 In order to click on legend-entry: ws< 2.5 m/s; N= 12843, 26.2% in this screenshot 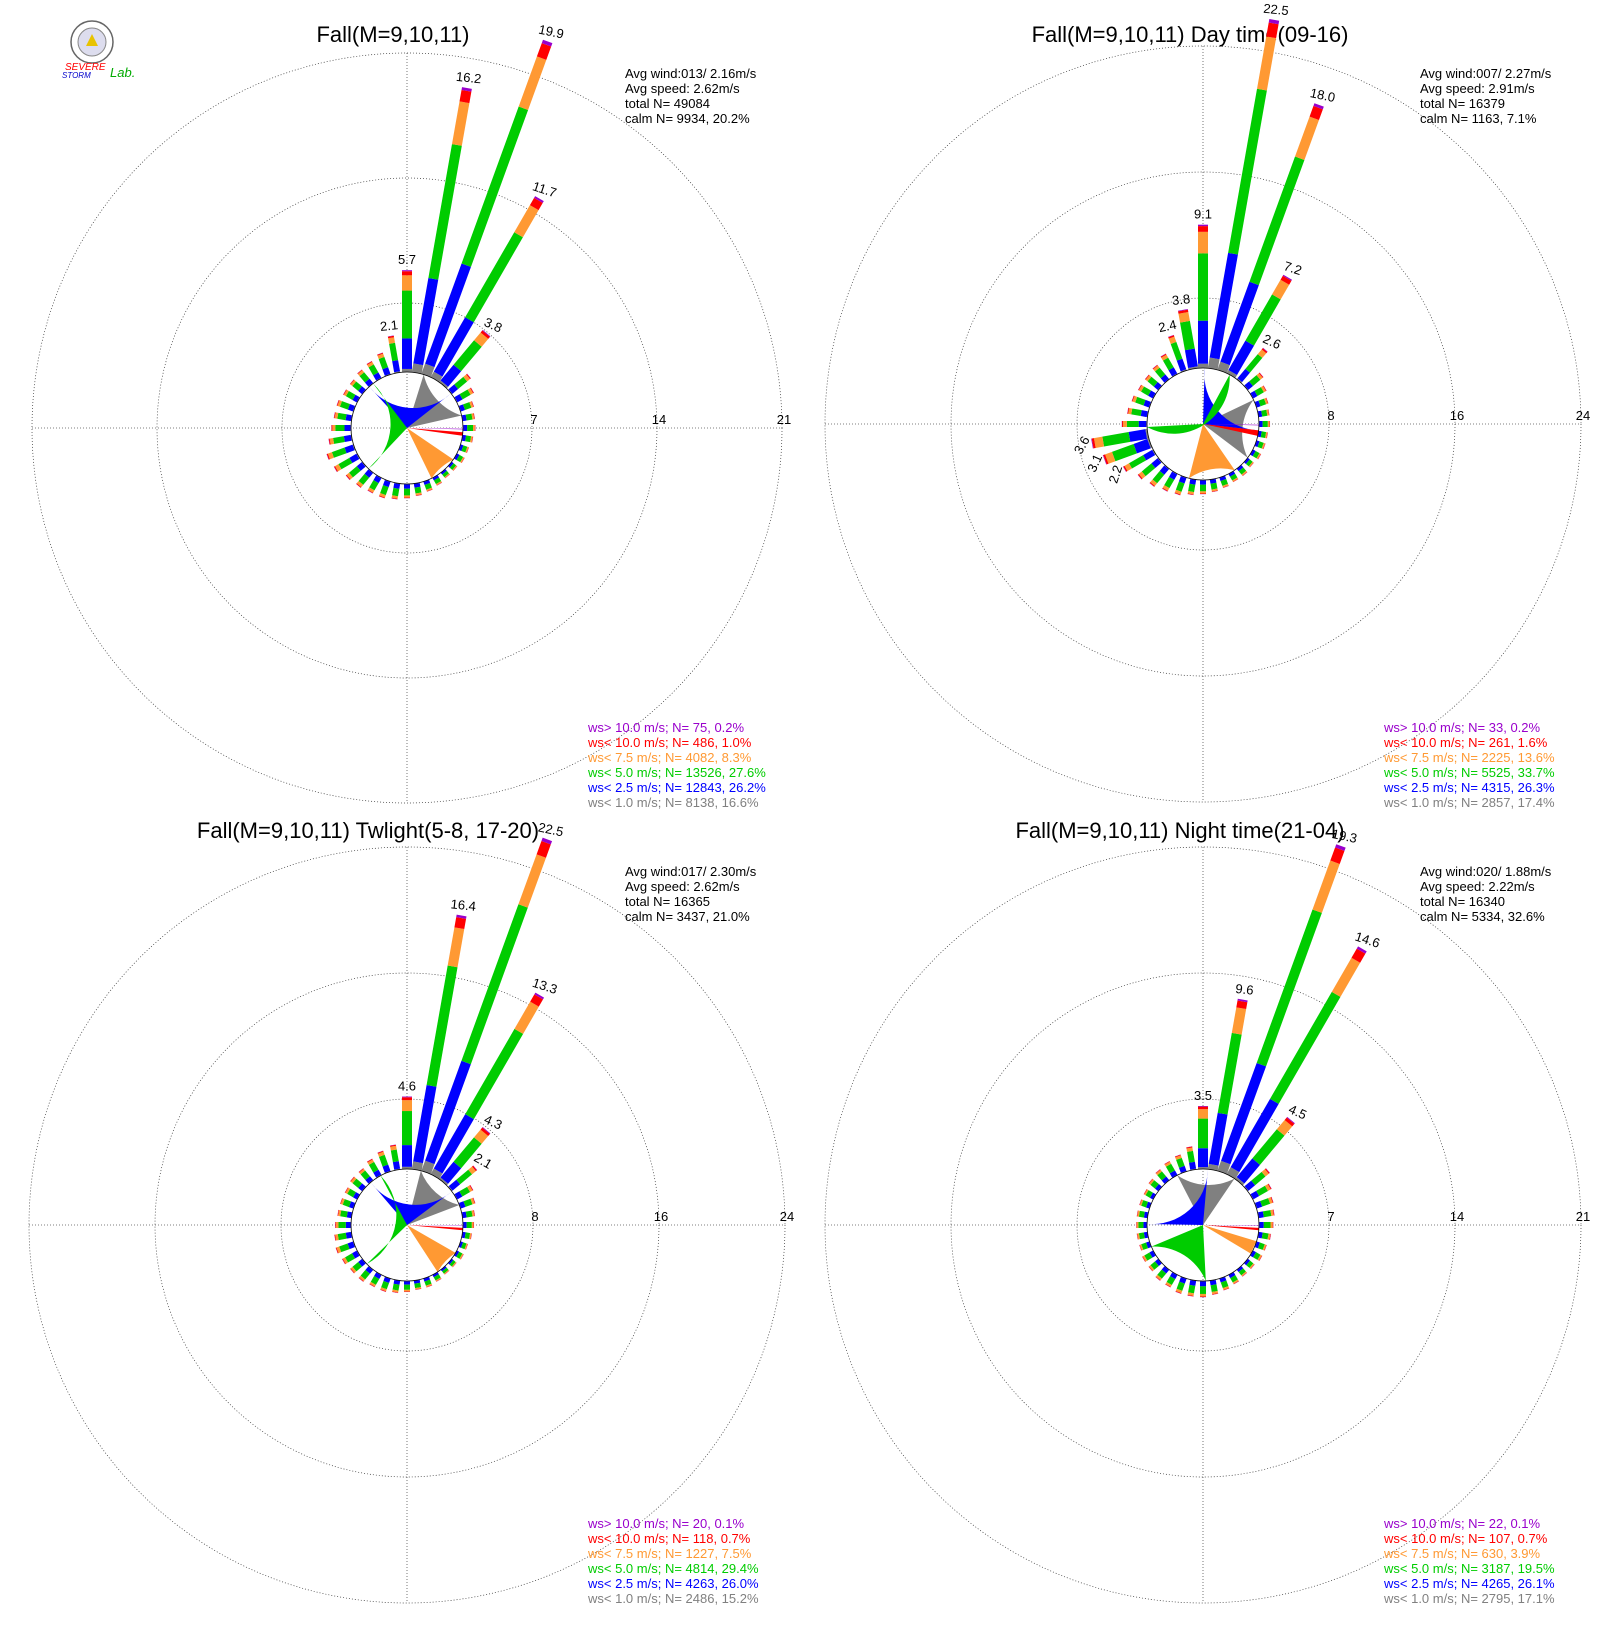, I will do `click(676, 787)`.